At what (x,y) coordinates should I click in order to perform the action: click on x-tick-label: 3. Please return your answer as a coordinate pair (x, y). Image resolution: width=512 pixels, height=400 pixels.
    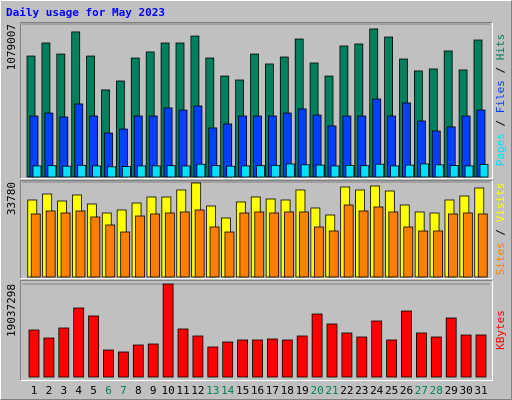
    Looking at the image, I should click on (63, 390).